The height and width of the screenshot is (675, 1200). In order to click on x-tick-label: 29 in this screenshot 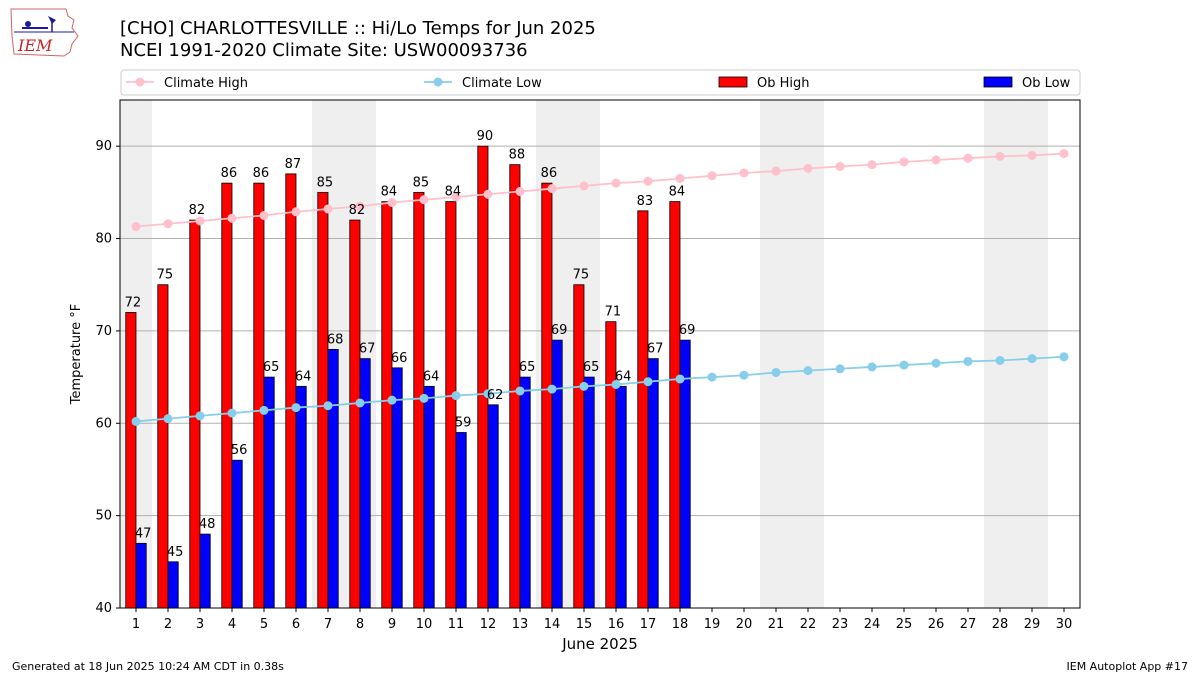, I will do `click(1032, 624)`.